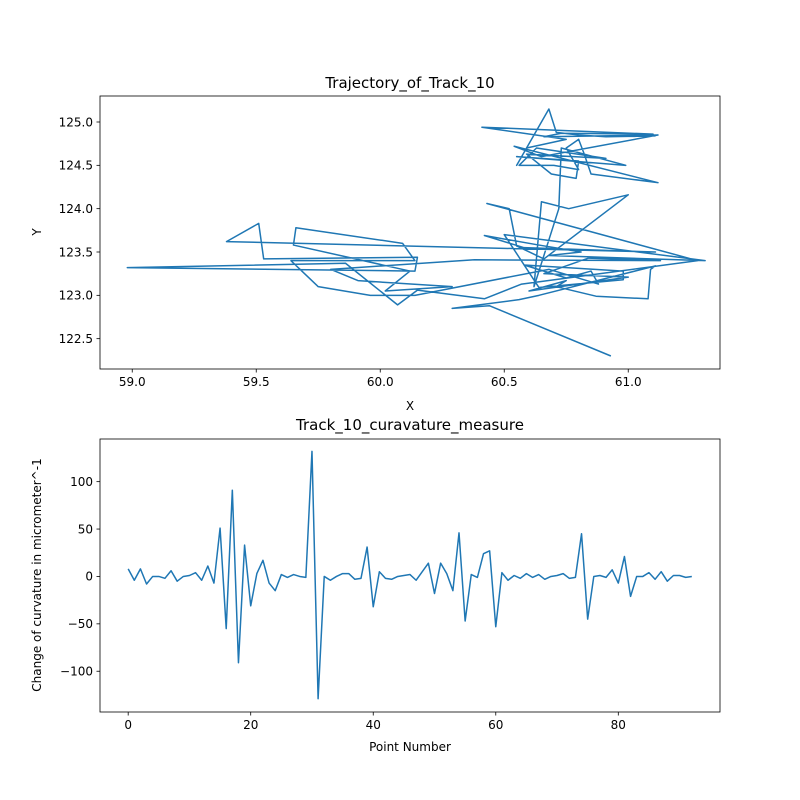 The height and width of the screenshot is (800, 800). I want to click on trajectory-ytick-label: 123.5, so click(76, 252).